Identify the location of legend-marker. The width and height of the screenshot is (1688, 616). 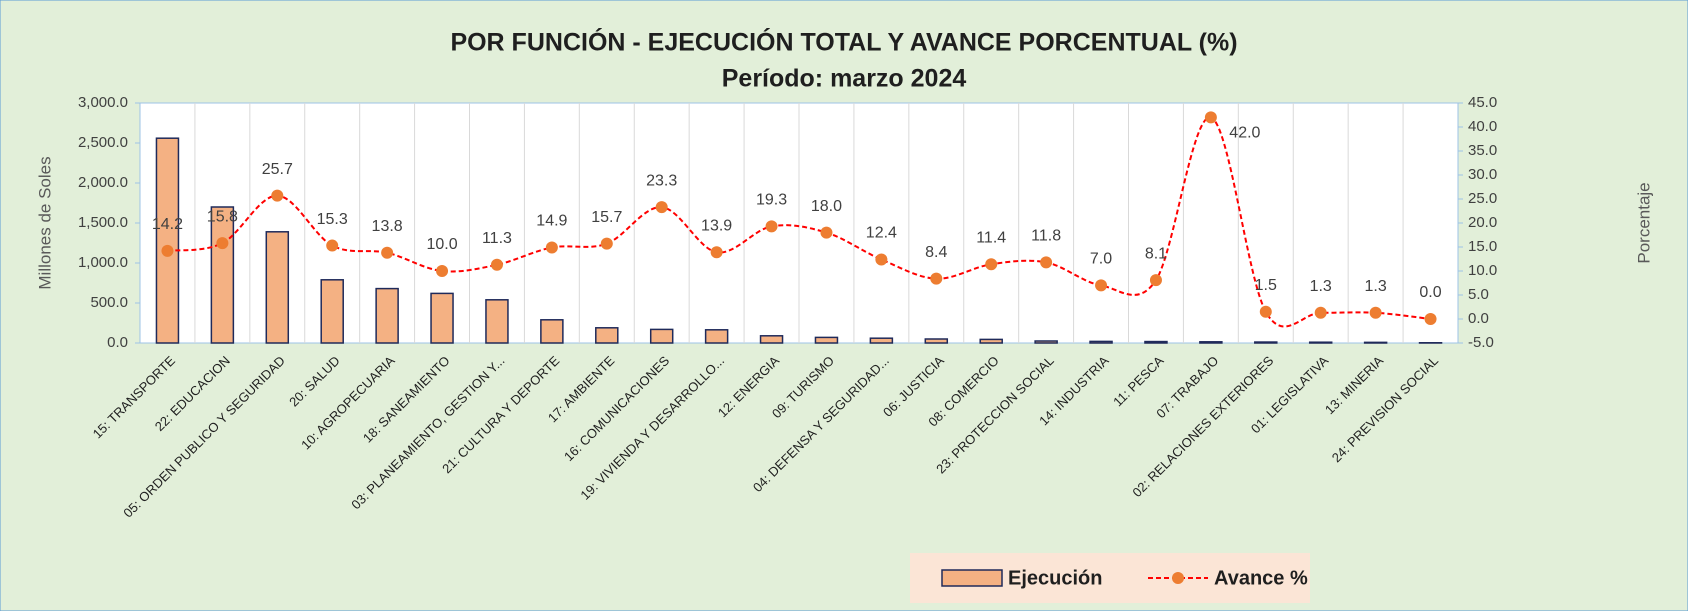
(1178, 578).